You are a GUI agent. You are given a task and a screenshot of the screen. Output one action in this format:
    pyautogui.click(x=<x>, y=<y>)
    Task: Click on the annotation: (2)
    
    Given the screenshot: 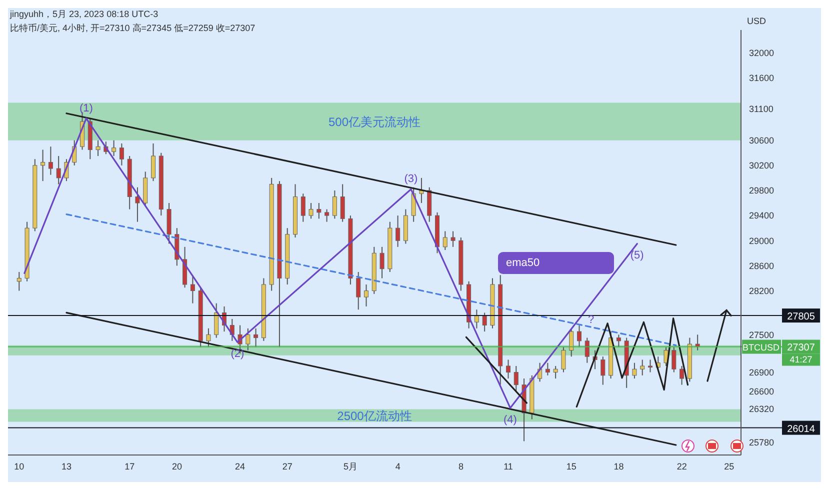 What is the action you would take?
    pyautogui.click(x=237, y=354)
    